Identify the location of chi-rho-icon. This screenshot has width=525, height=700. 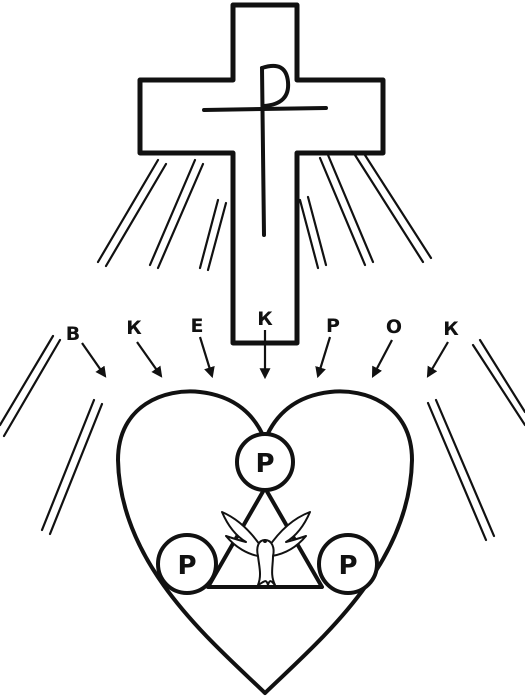
(265, 150).